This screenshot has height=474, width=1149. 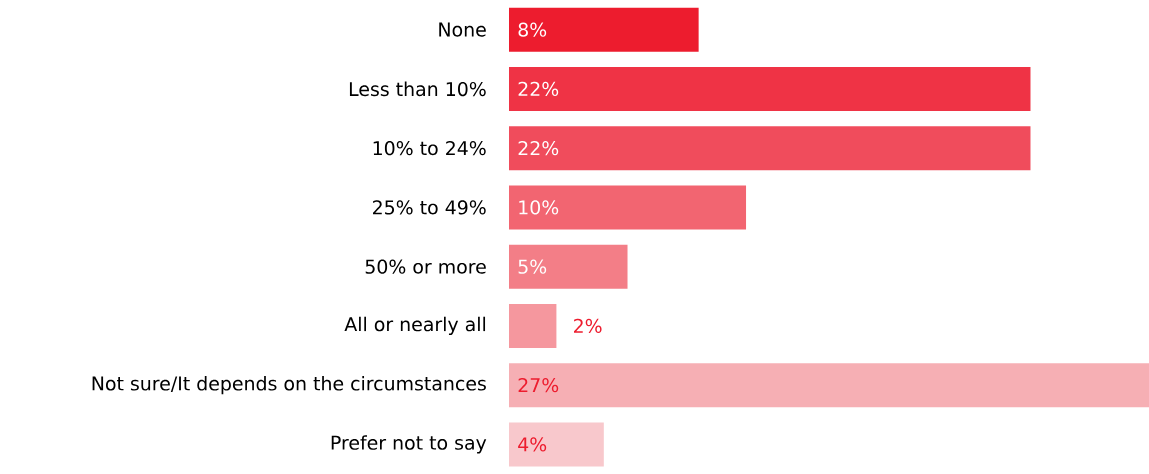 I want to click on y-tick-label: Prefer not to say, so click(x=409, y=444).